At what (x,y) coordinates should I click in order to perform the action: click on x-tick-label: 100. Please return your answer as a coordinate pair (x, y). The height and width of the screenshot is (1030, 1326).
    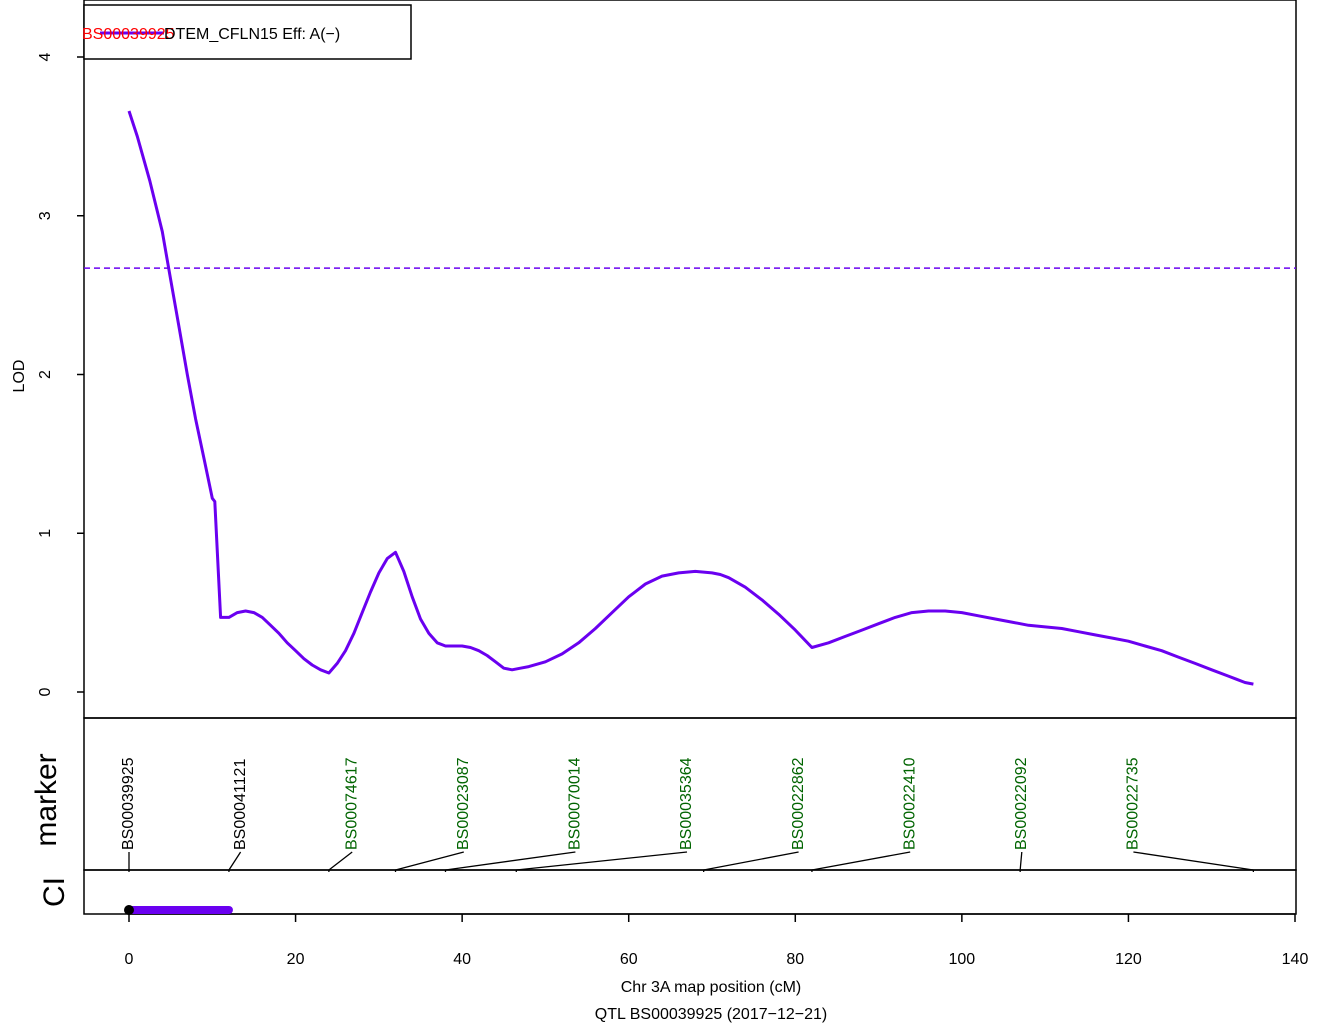
    Looking at the image, I should click on (962, 959).